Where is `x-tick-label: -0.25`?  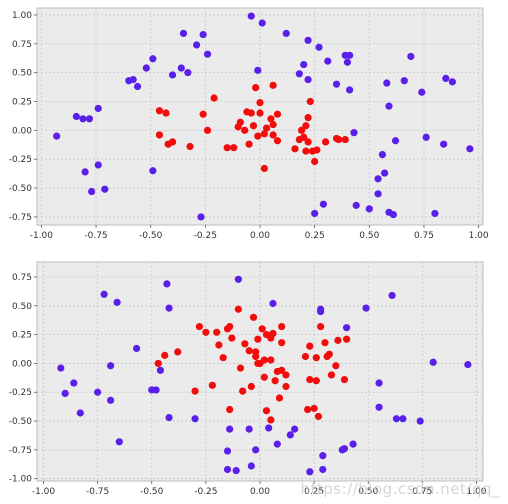 x-tick-label: -0.25 is located at coordinates (205, 236).